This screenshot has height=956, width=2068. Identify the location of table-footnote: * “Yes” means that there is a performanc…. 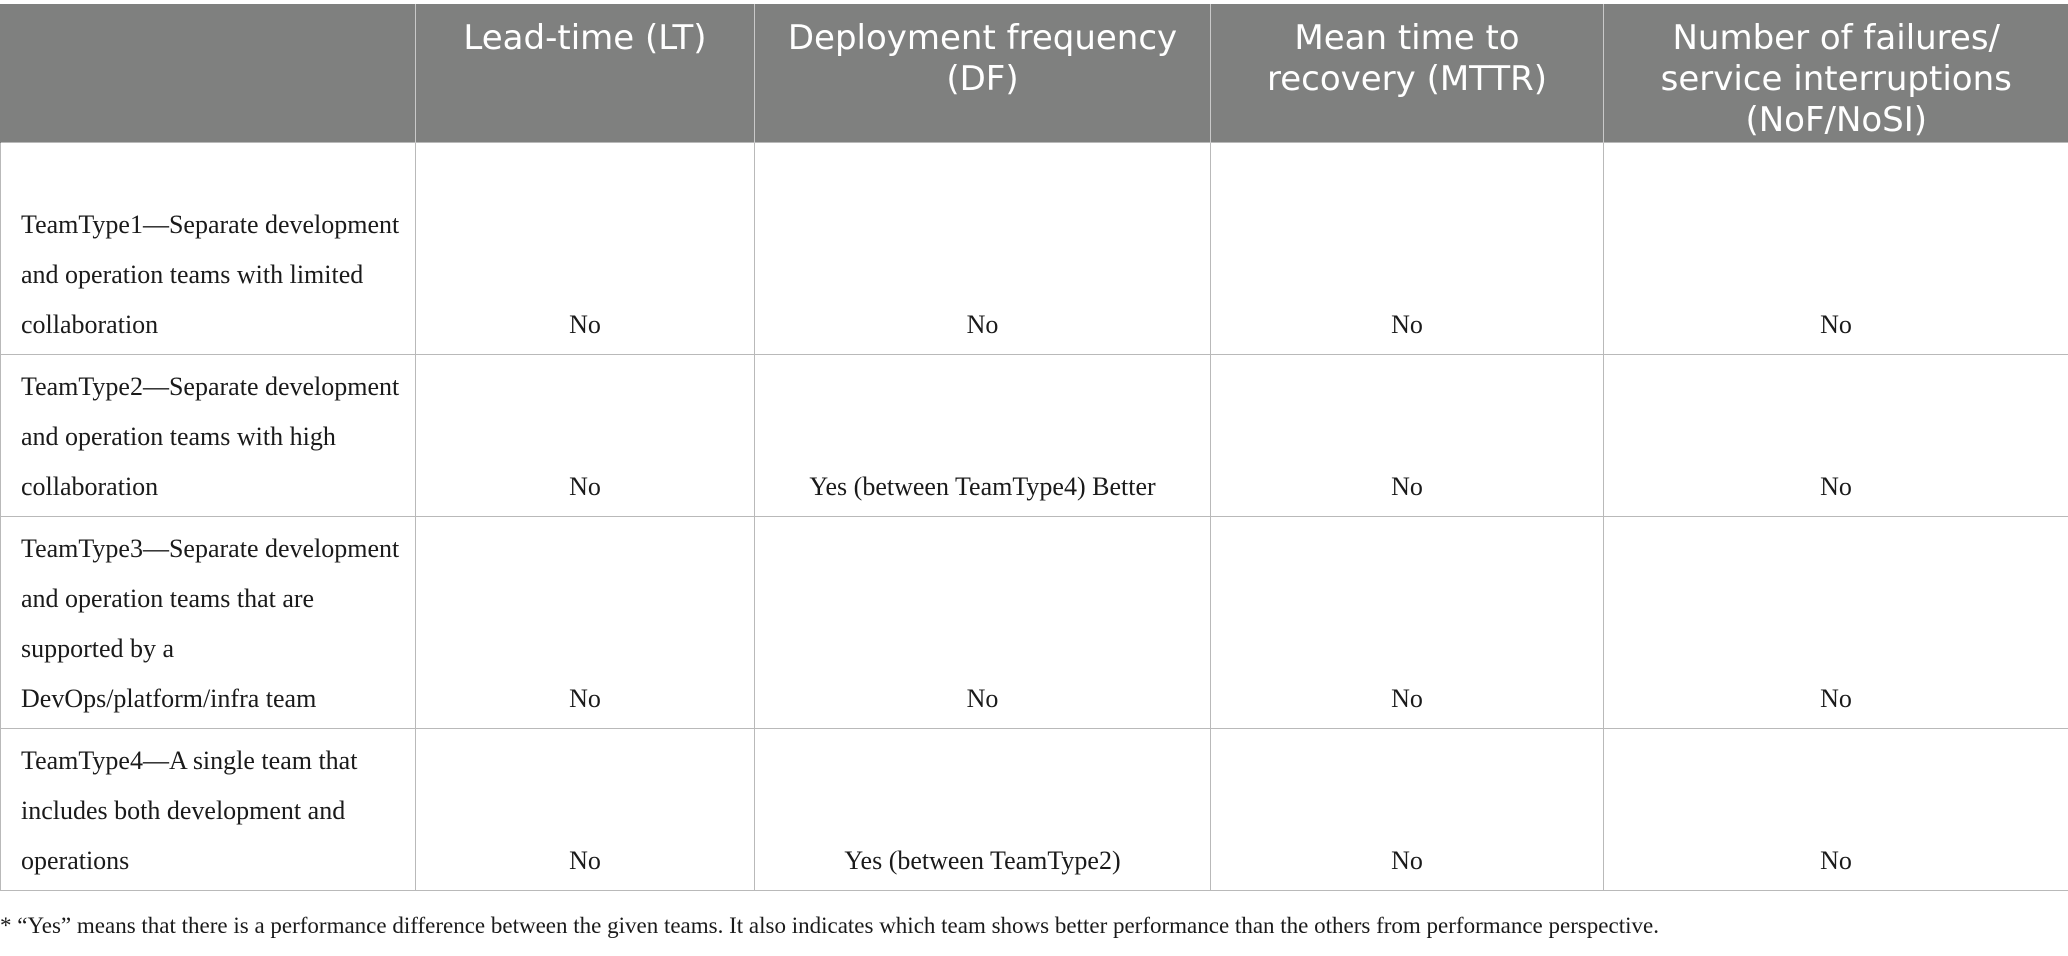
(829, 925).